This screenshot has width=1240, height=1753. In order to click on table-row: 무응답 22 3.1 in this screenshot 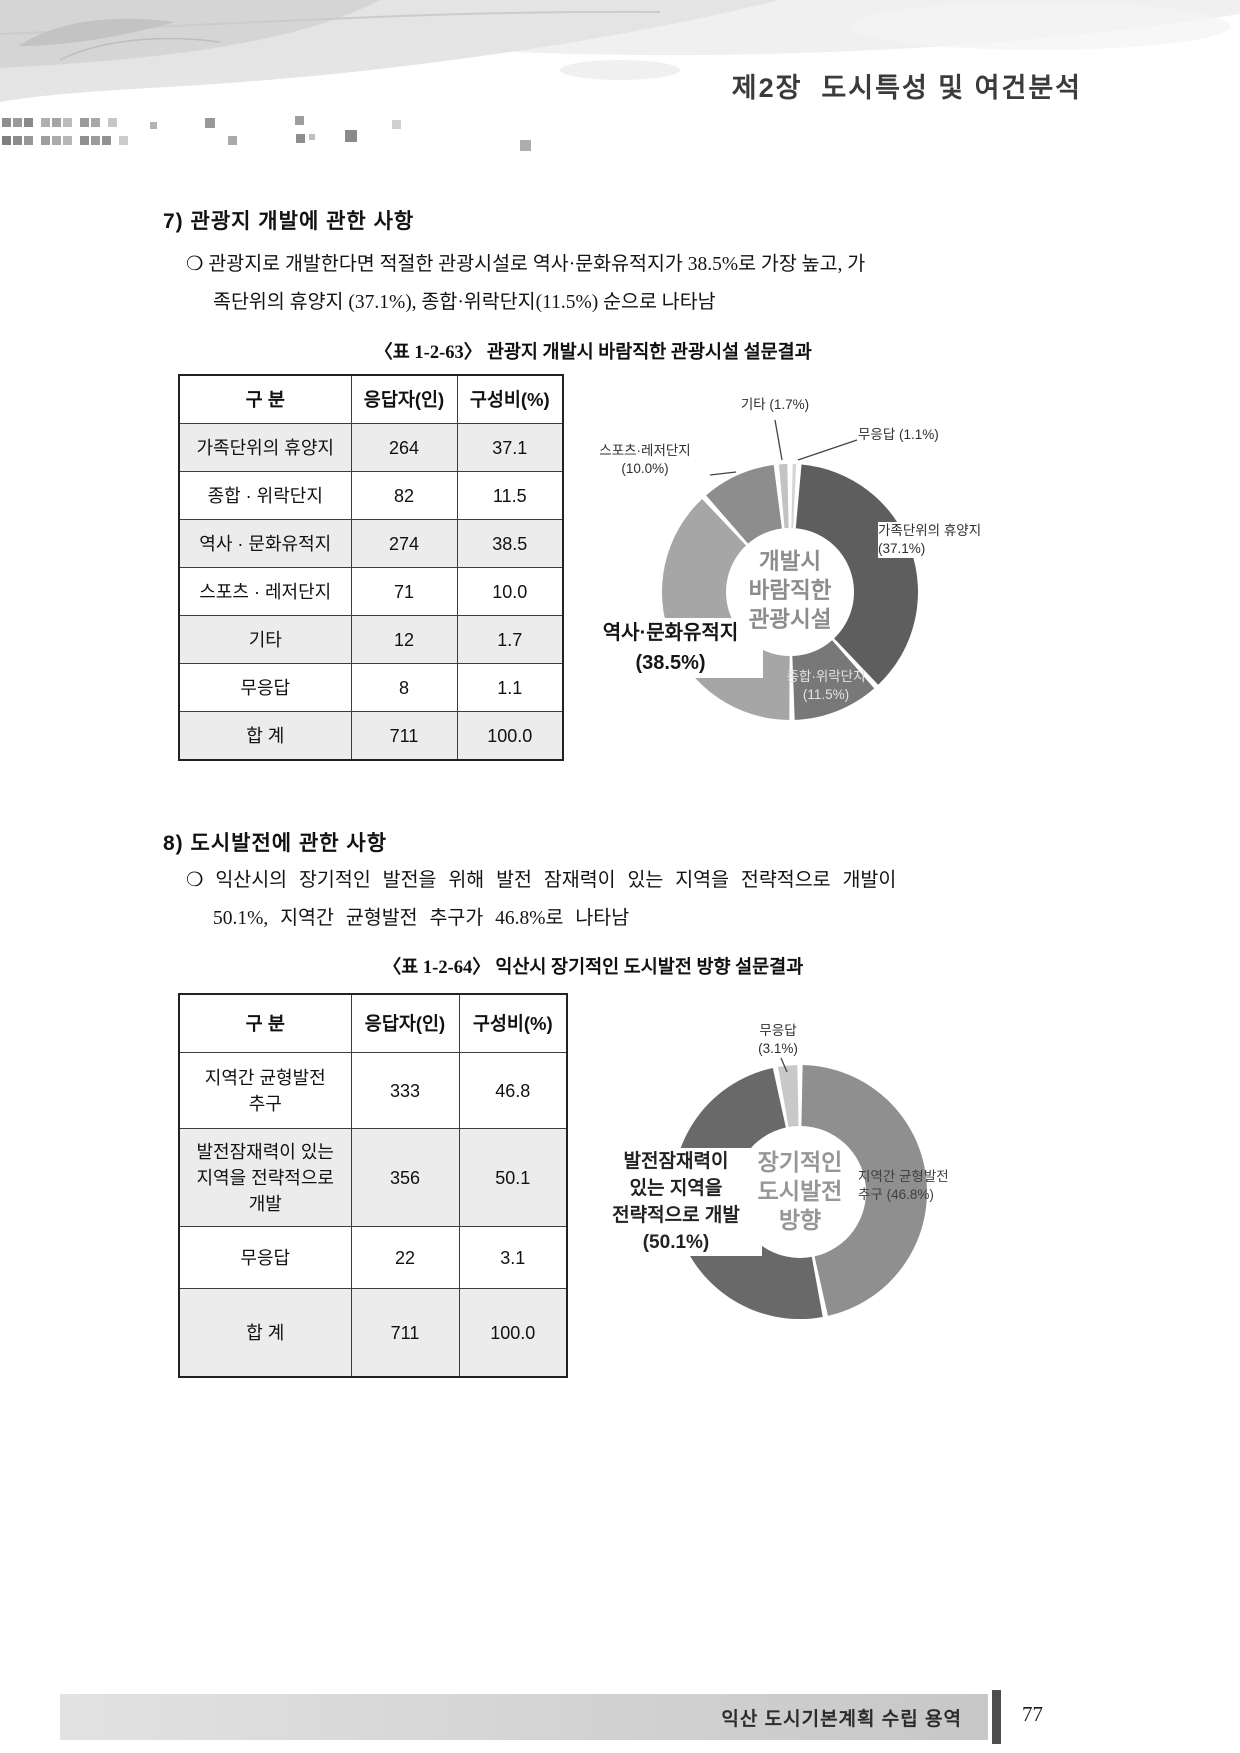, I will do `click(373, 1257)`.